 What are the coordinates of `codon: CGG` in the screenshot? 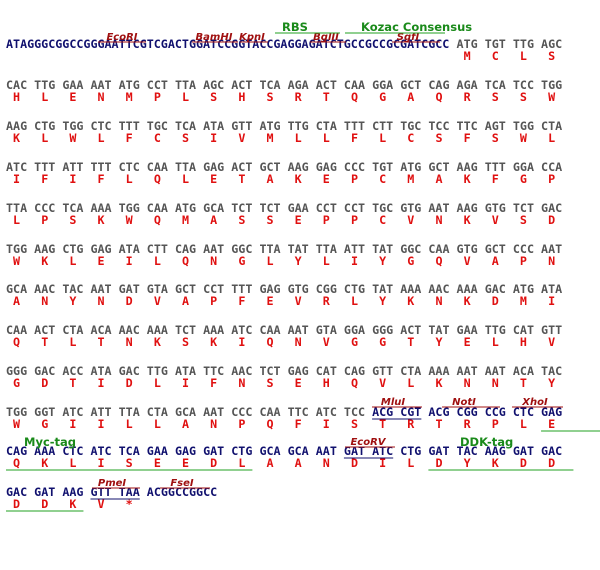 It's located at (467, 412).